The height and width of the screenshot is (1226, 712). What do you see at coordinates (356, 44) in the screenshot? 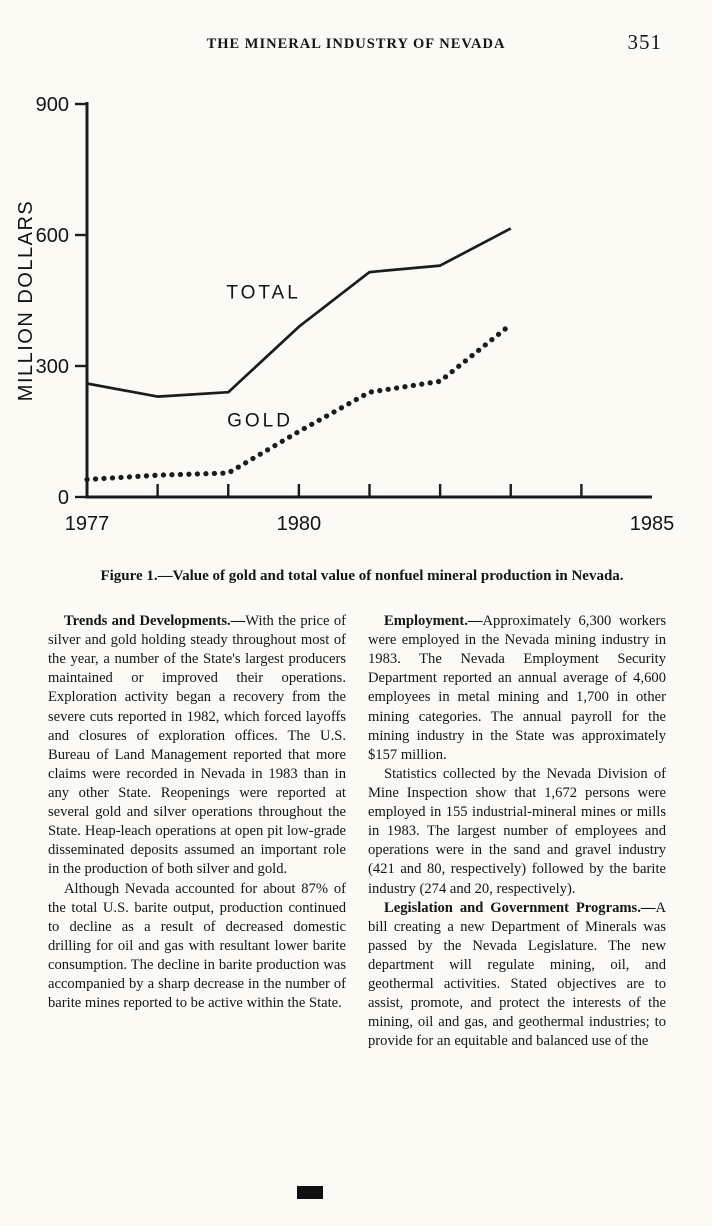
I see `running-head: THE MINERAL INDUSTRY OF NEVADA` at bounding box center [356, 44].